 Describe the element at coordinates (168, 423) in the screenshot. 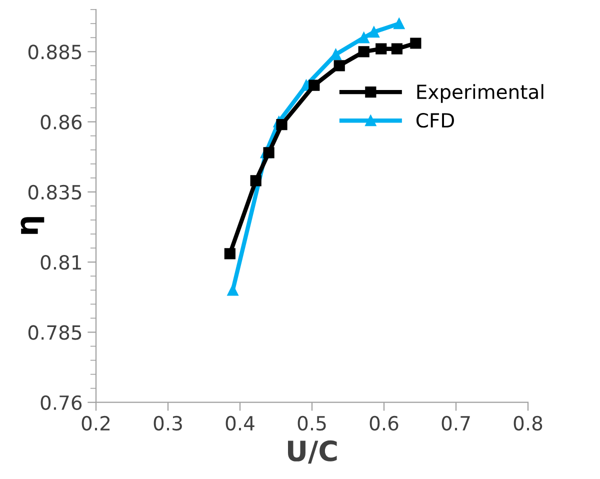

I see `x-tick-label: 0.3` at that location.